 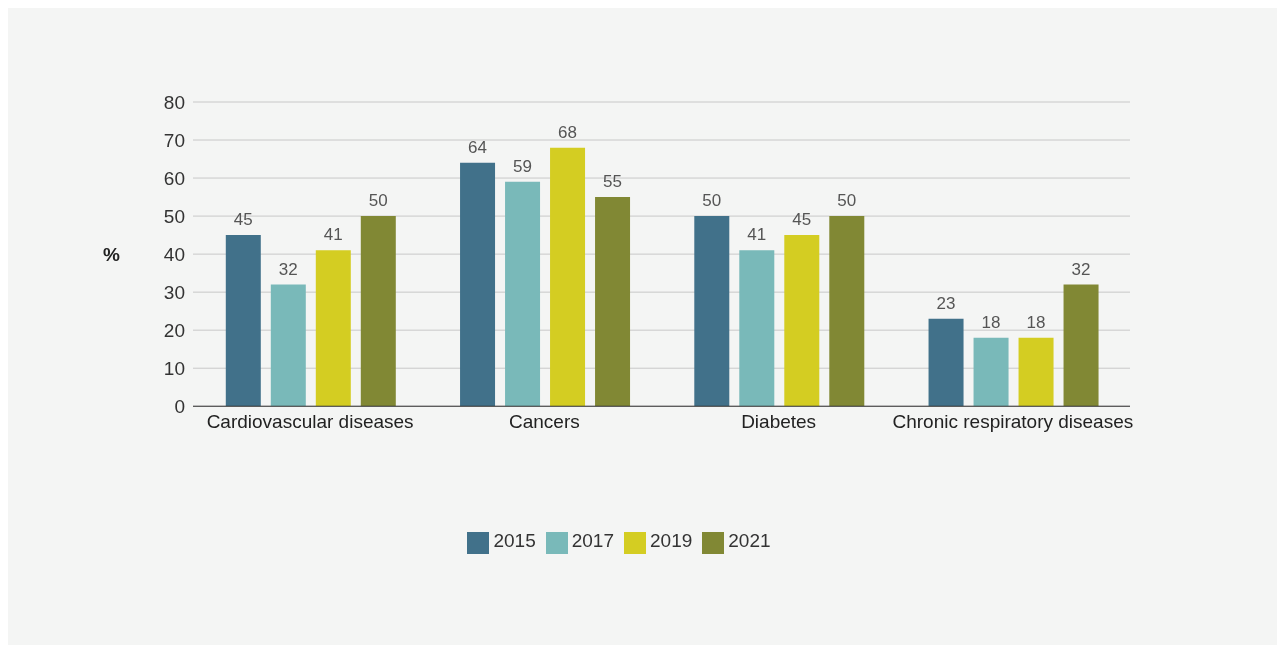 What do you see at coordinates (592, 540) in the screenshot?
I see `legend-label: 2017` at bounding box center [592, 540].